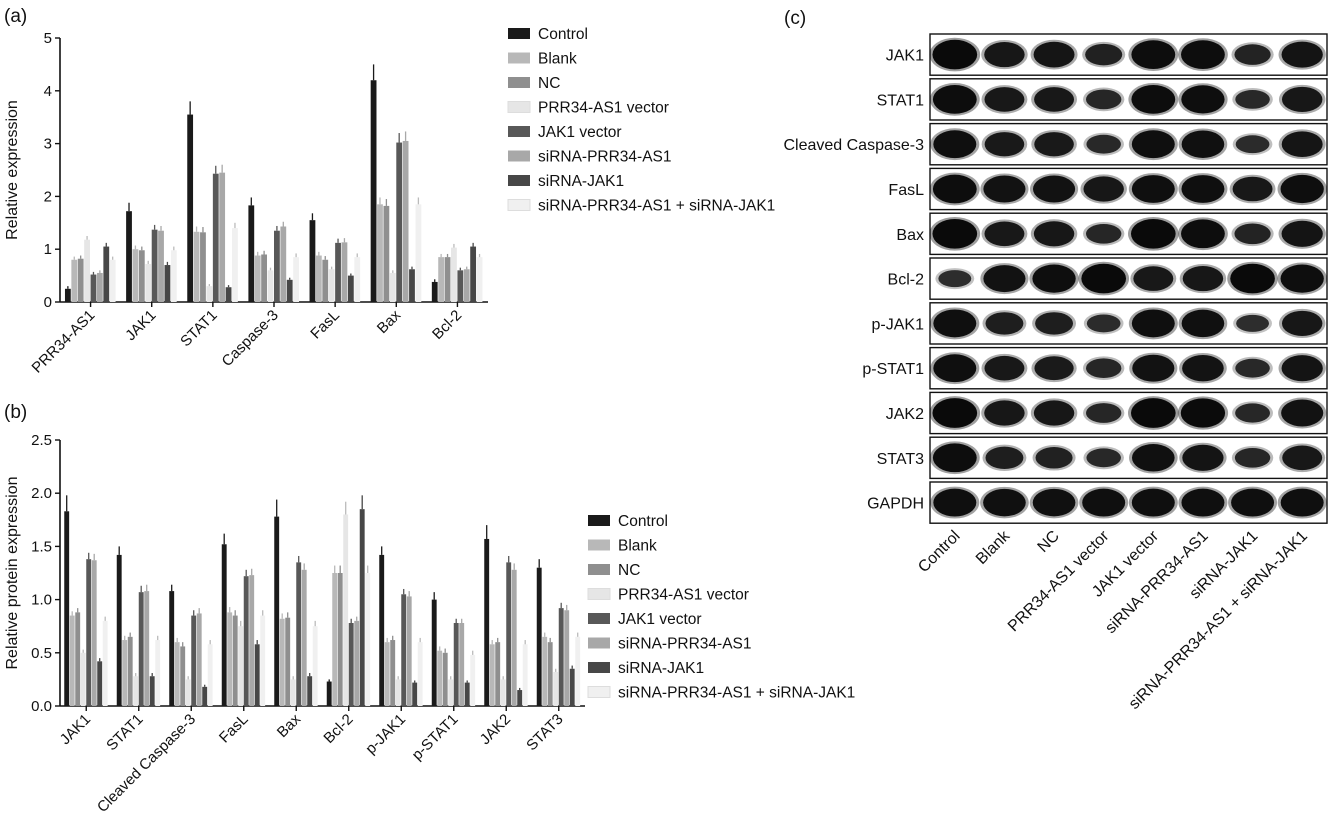 The height and width of the screenshot is (832, 1334). What do you see at coordinates (12, 573) in the screenshot?
I see `y-axis-label: Relative protein expression` at bounding box center [12, 573].